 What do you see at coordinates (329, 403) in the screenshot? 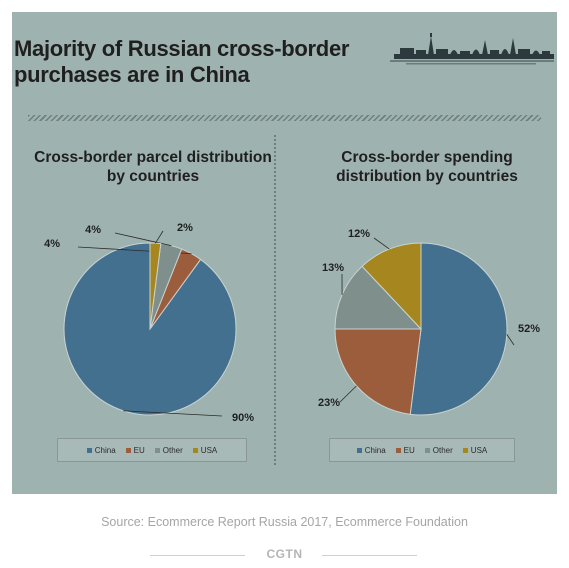
I see `data-label-eu: 23%` at bounding box center [329, 403].